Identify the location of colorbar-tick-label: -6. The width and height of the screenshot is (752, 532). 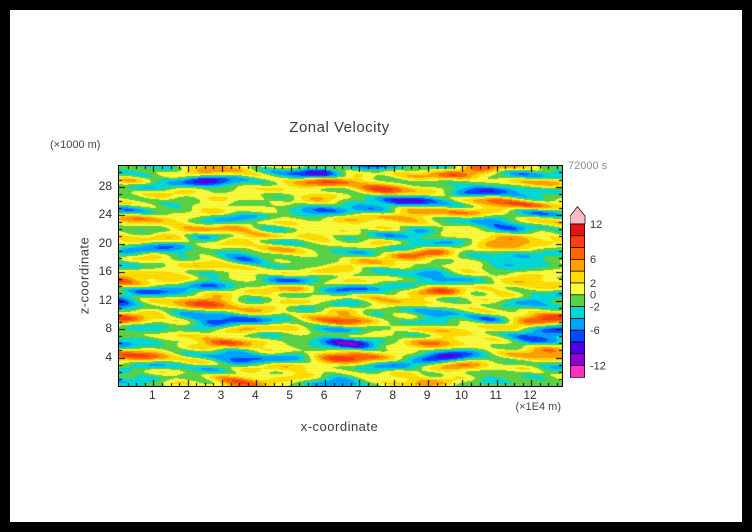
(595, 331).